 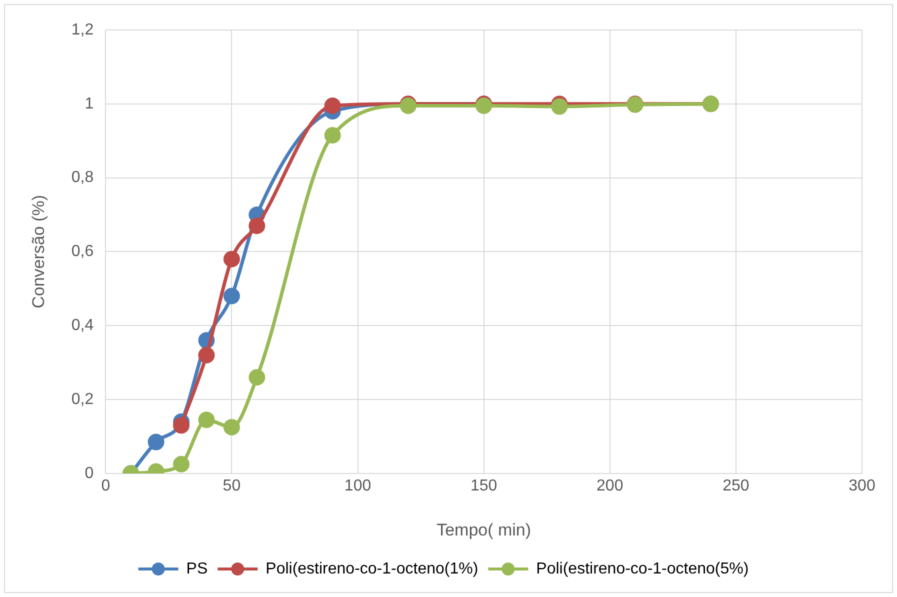 What do you see at coordinates (82, 325) in the screenshot?
I see `y-tick-label: 0,4` at bounding box center [82, 325].